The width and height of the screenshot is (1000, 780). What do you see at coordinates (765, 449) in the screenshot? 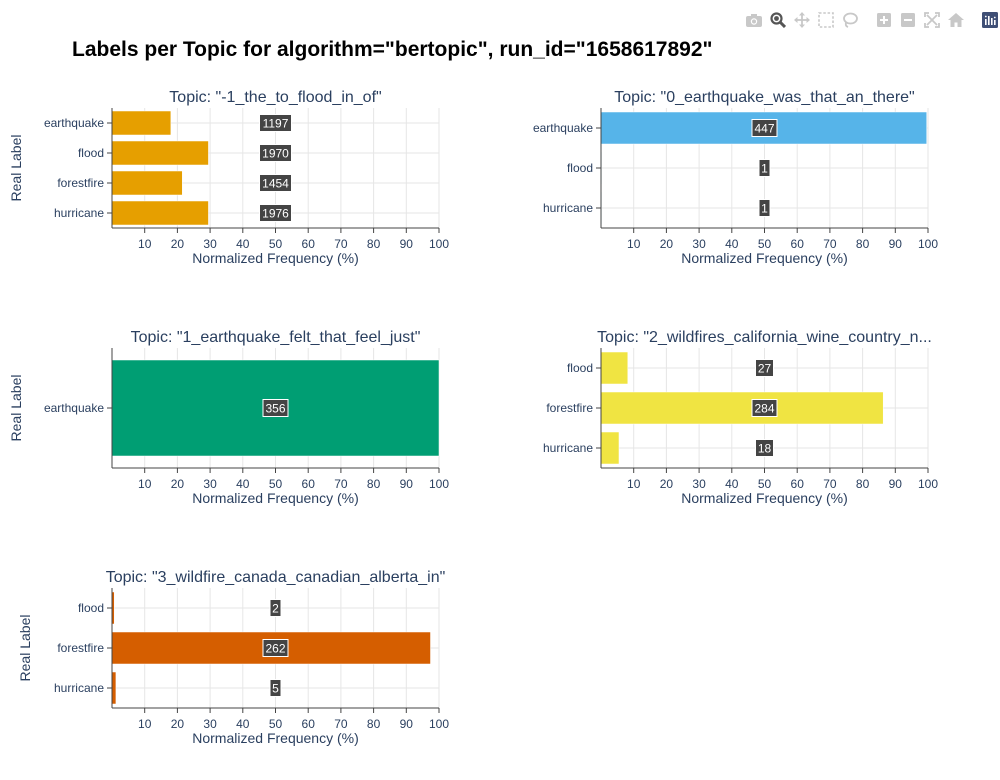
I see `data-label: 18` at bounding box center [765, 449].